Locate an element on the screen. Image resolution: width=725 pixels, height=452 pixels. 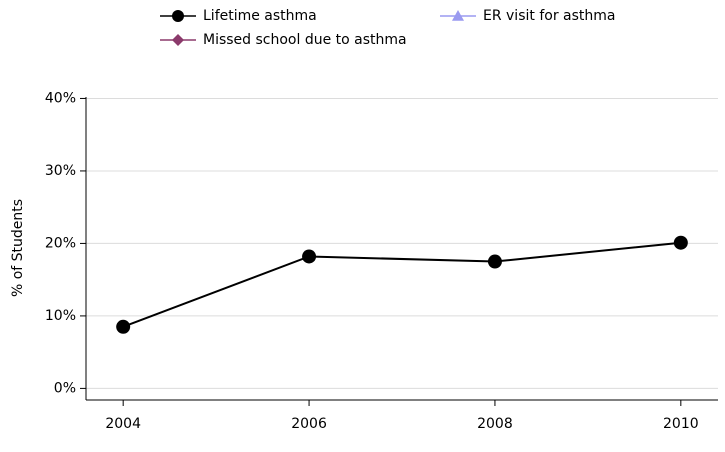
y-tick-label: 30% is located at coordinates (60, 171).